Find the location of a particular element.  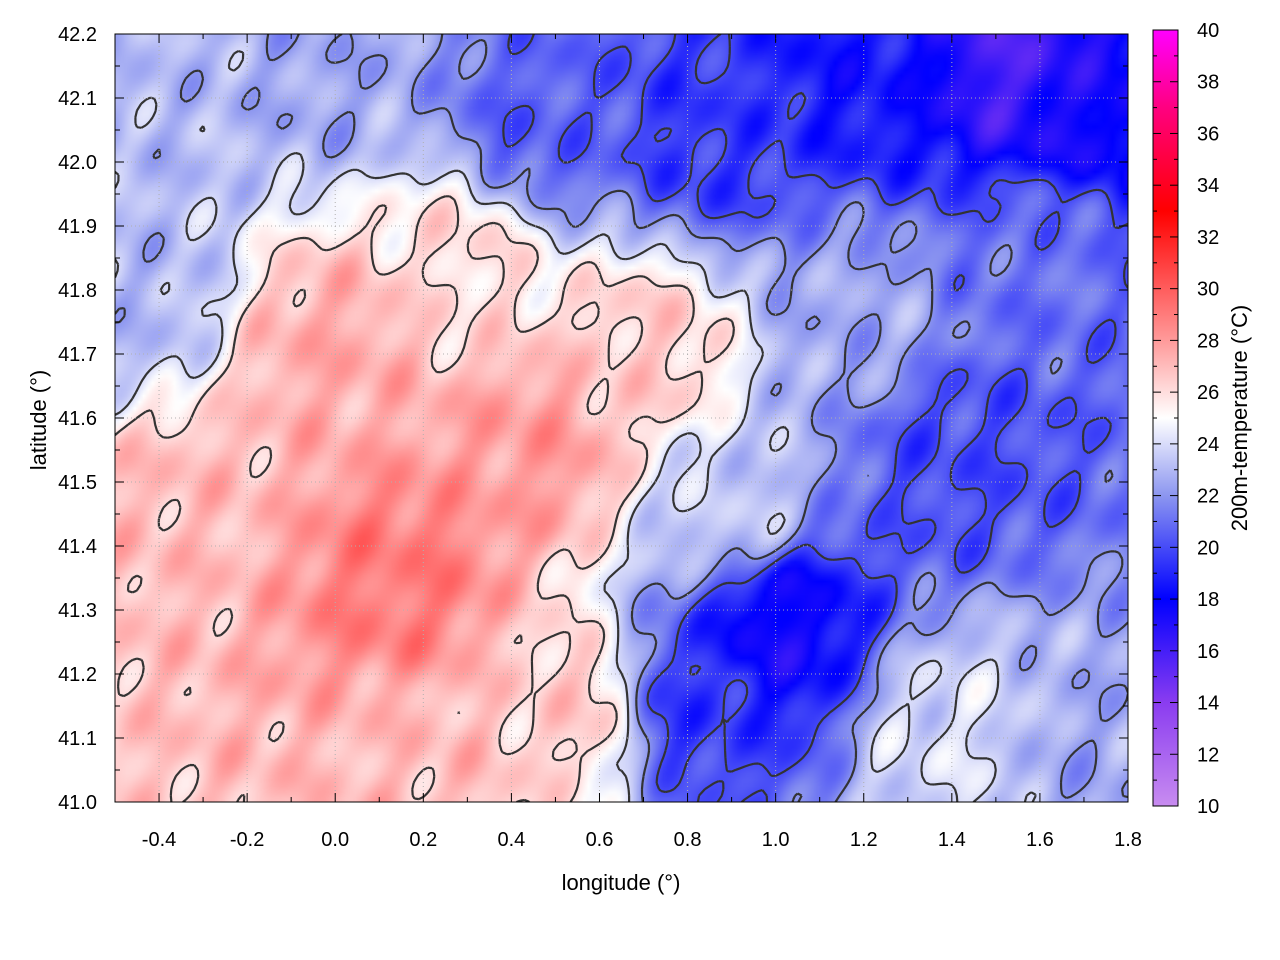

y-tick-label: 41.6 is located at coordinates (77, 419).